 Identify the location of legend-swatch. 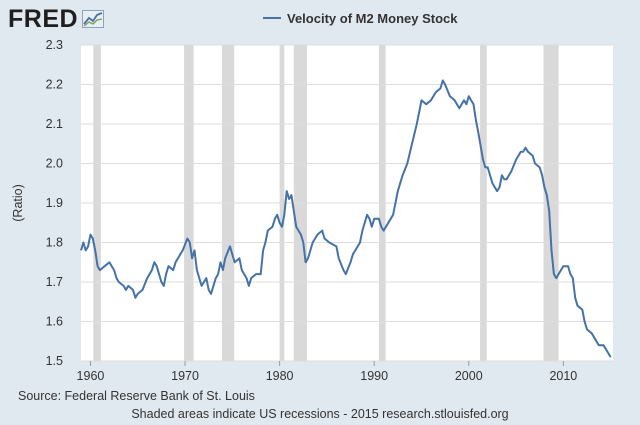
(272, 18).